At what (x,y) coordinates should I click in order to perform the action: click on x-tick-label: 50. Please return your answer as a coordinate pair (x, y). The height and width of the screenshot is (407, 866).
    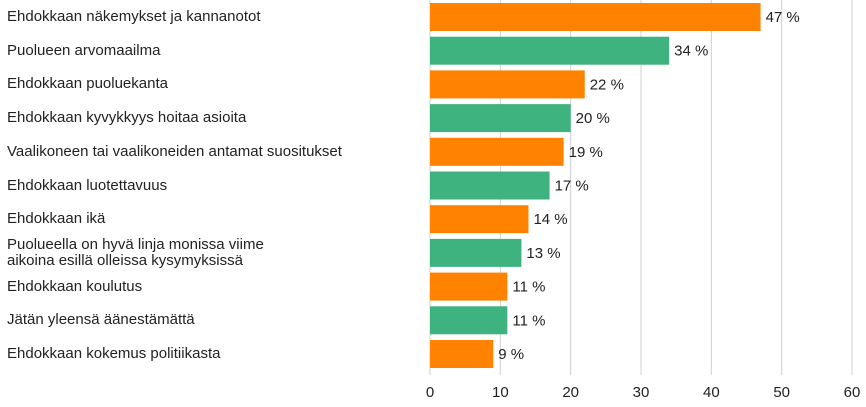
    Looking at the image, I should click on (781, 392).